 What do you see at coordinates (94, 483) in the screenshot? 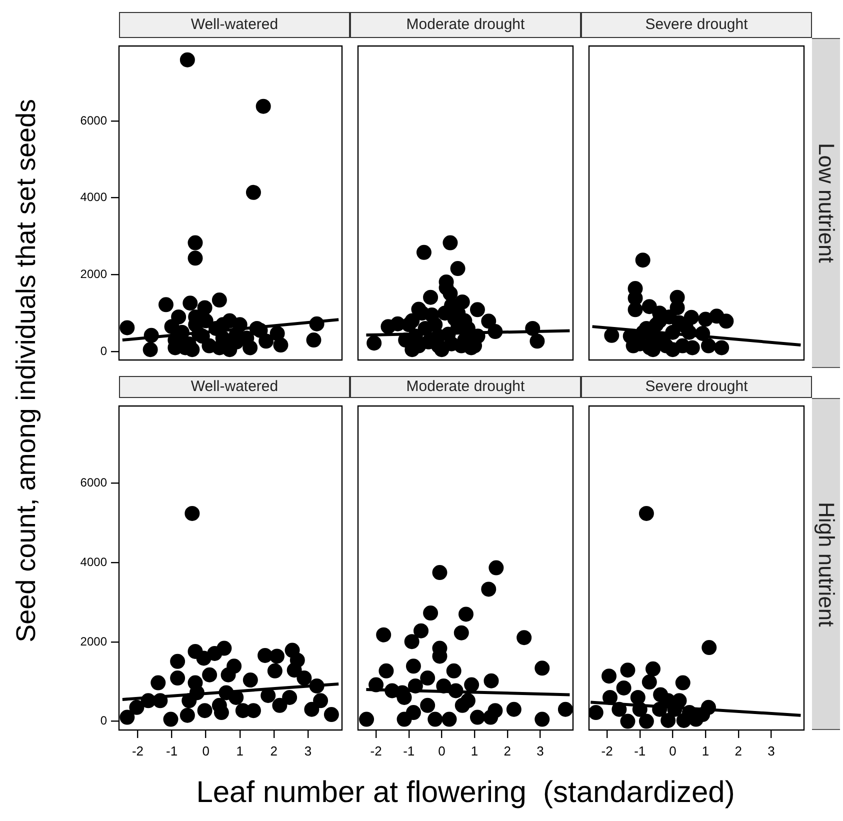
I see `y-tick-label: 6000` at bounding box center [94, 483].